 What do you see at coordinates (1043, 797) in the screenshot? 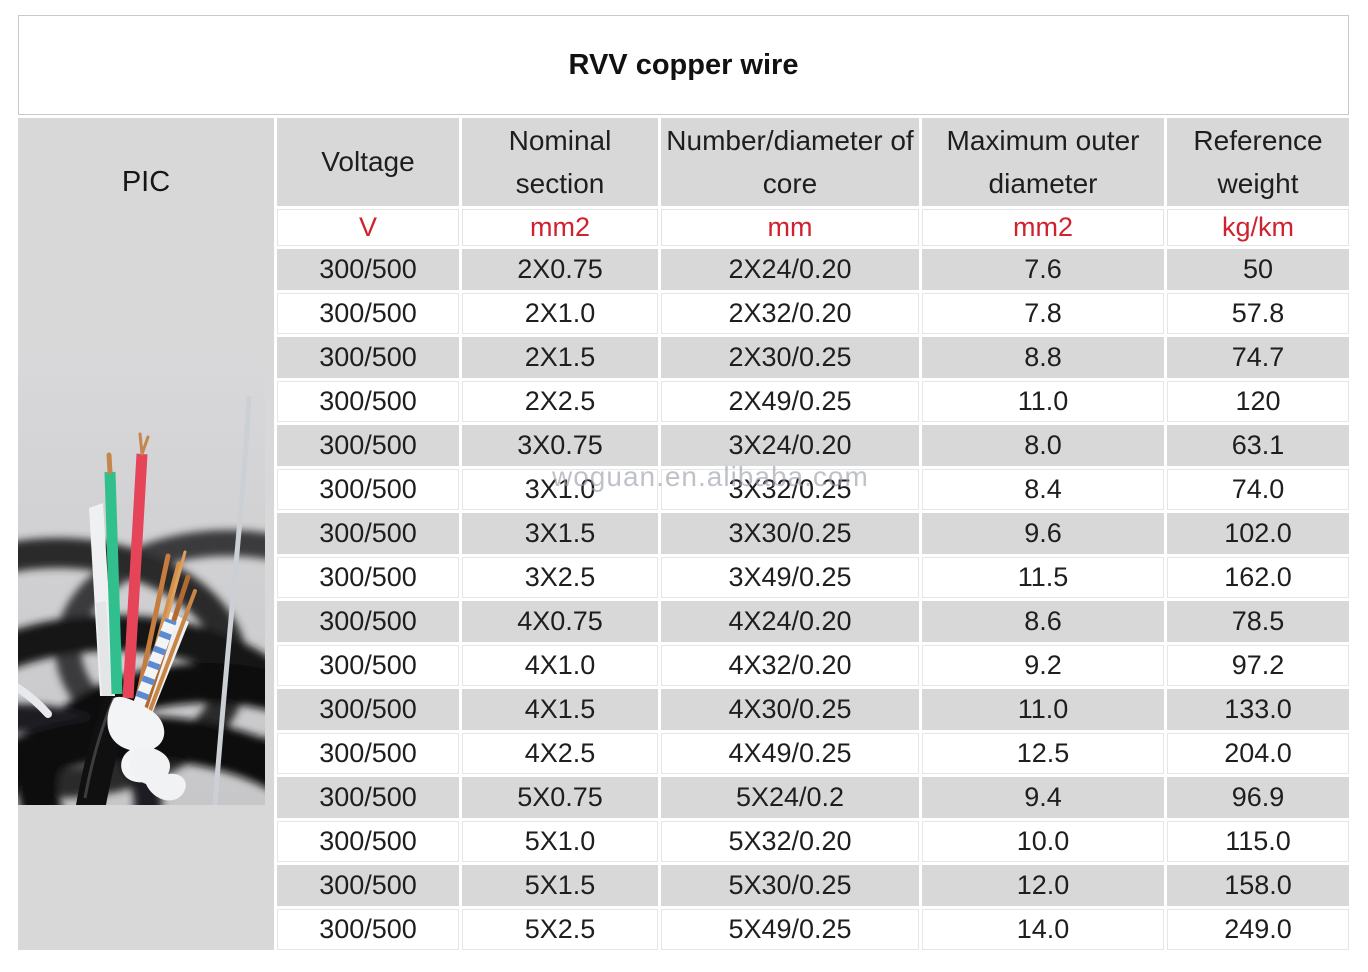
I see `data-cell-outer-diameter: 9.4` at bounding box center [1043, 797].